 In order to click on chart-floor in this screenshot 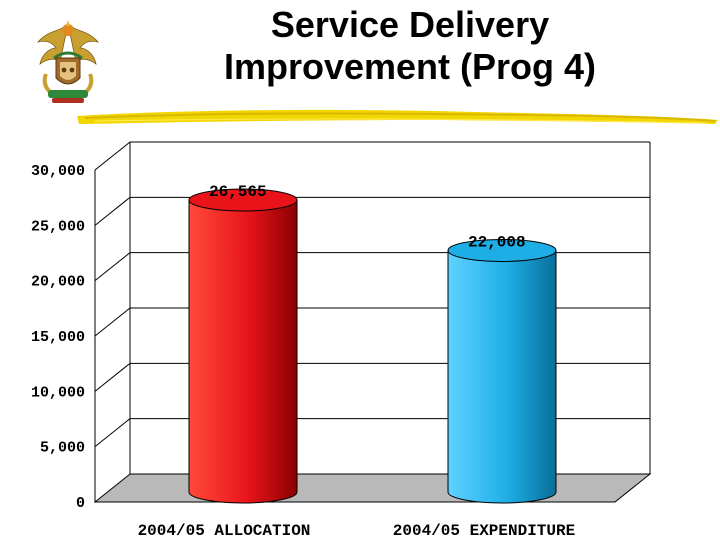, I will do `click(372, 488)`.